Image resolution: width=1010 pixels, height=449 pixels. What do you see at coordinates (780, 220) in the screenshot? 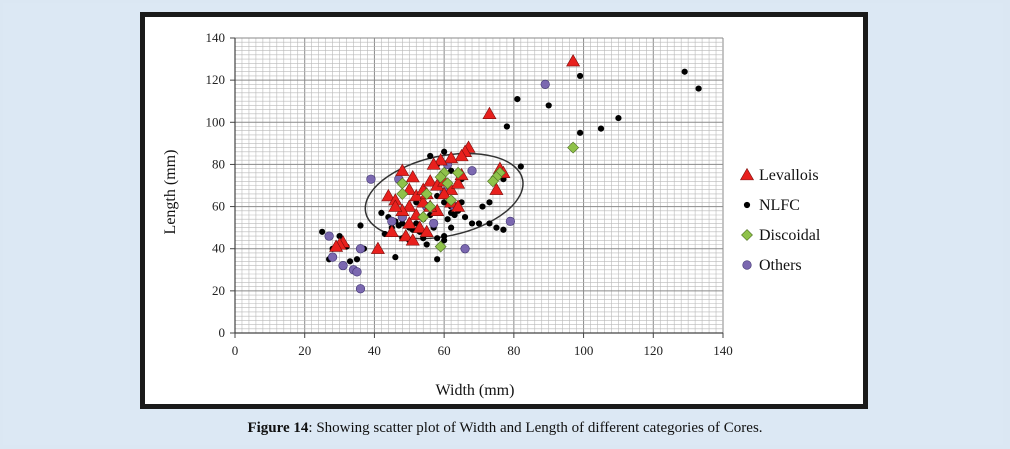
I see `legend: Levallois NLFC Discoidal Others` at bounding box center [780, 220].